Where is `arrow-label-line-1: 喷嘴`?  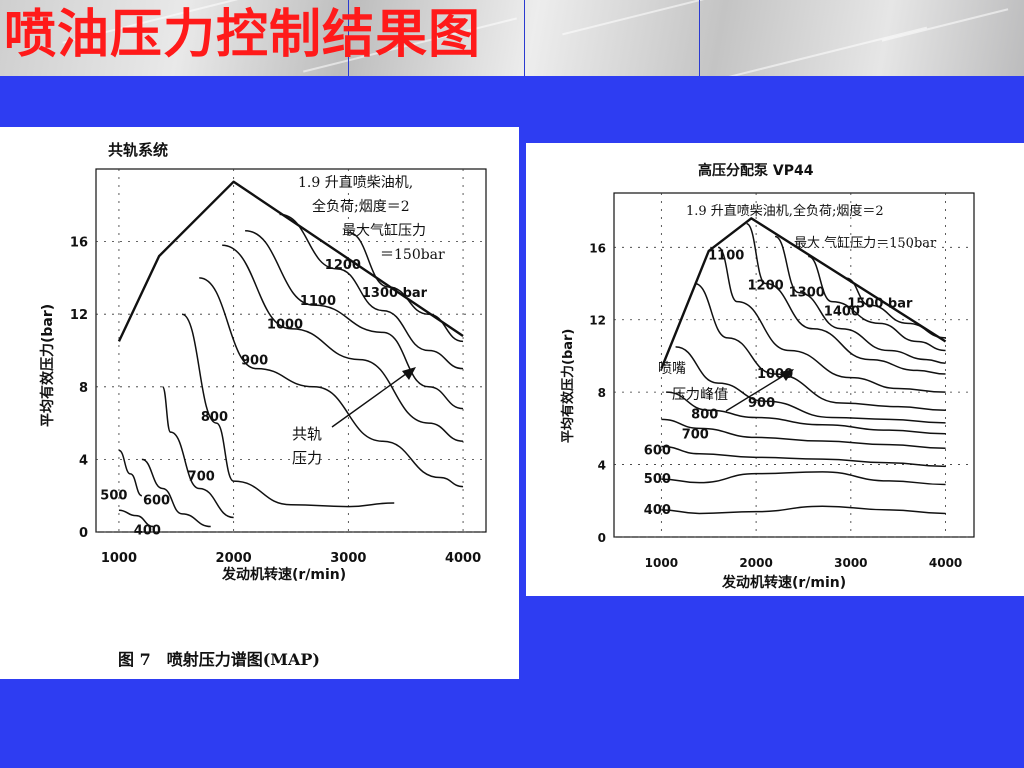
arrow-label-line-1: 喷嘴 is located at coordinates (672, 369).